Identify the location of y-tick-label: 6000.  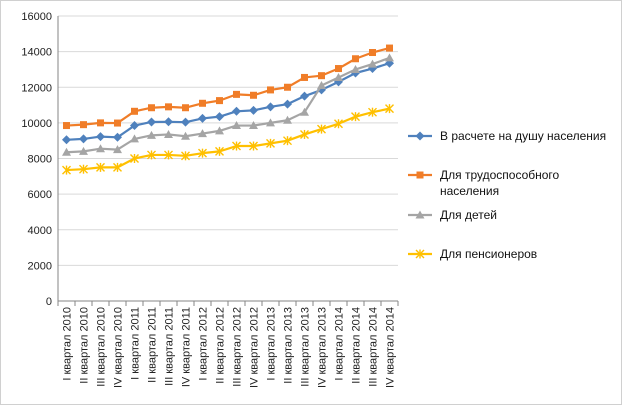
(40, 195).